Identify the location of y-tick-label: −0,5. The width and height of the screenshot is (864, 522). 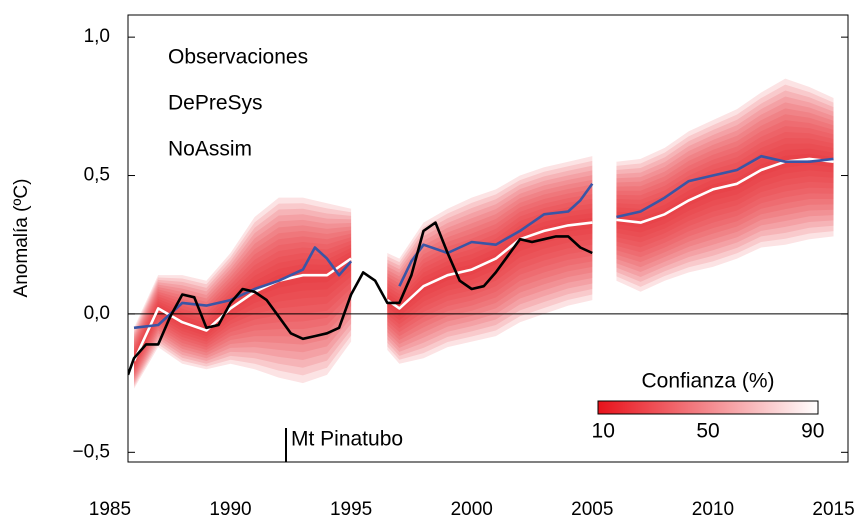
(91, 451).